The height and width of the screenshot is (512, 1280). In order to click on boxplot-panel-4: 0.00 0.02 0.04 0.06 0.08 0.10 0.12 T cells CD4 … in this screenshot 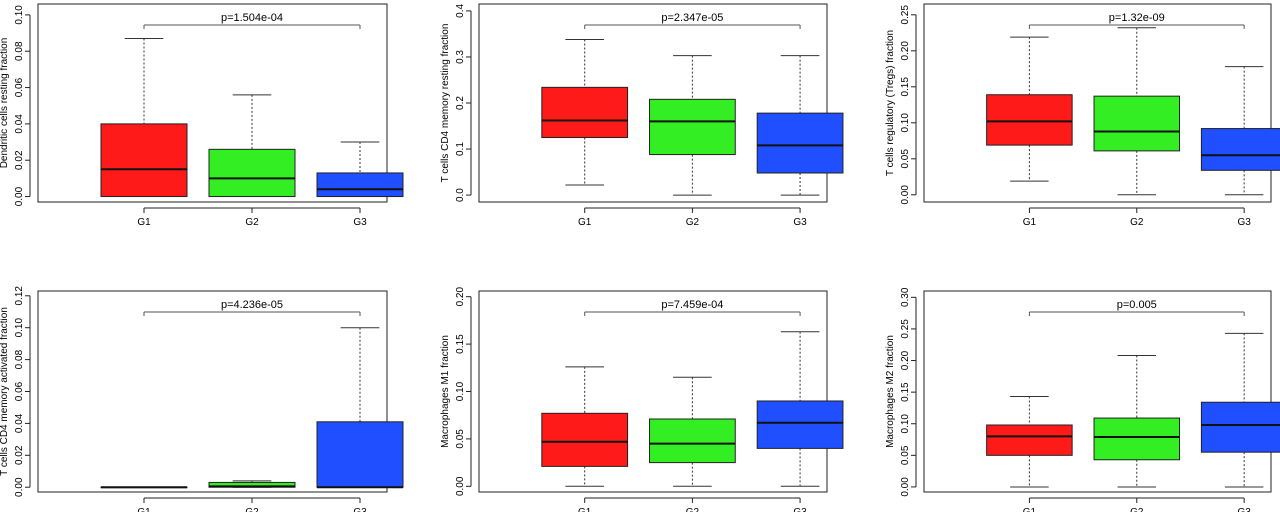, I will do `click(202, 399)`.